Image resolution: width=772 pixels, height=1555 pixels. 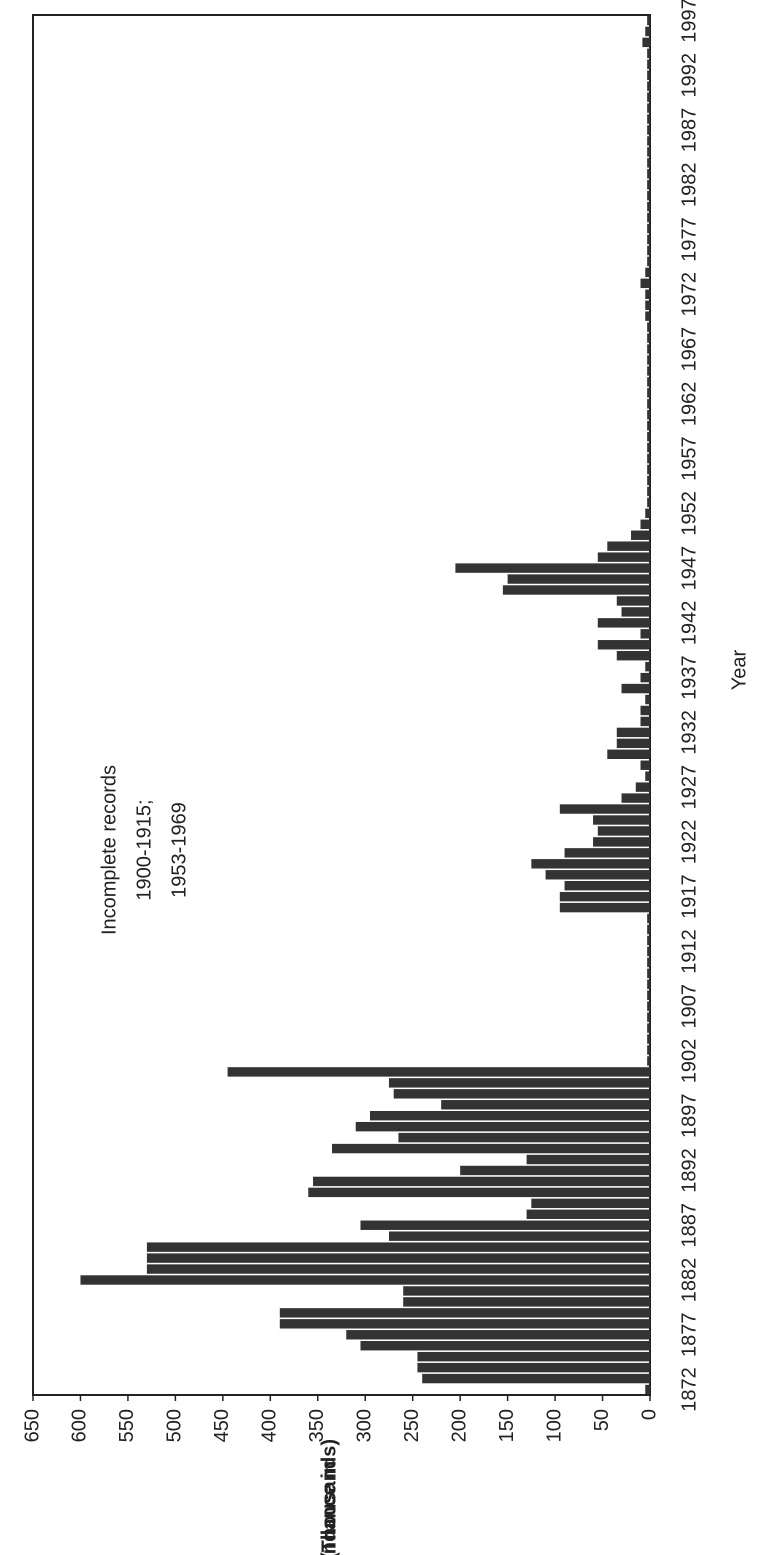 What do you see at coordinates (317, 1425) in the screenshot?
I see `y-tick-label: 350` at bounding box center [317, 1425].